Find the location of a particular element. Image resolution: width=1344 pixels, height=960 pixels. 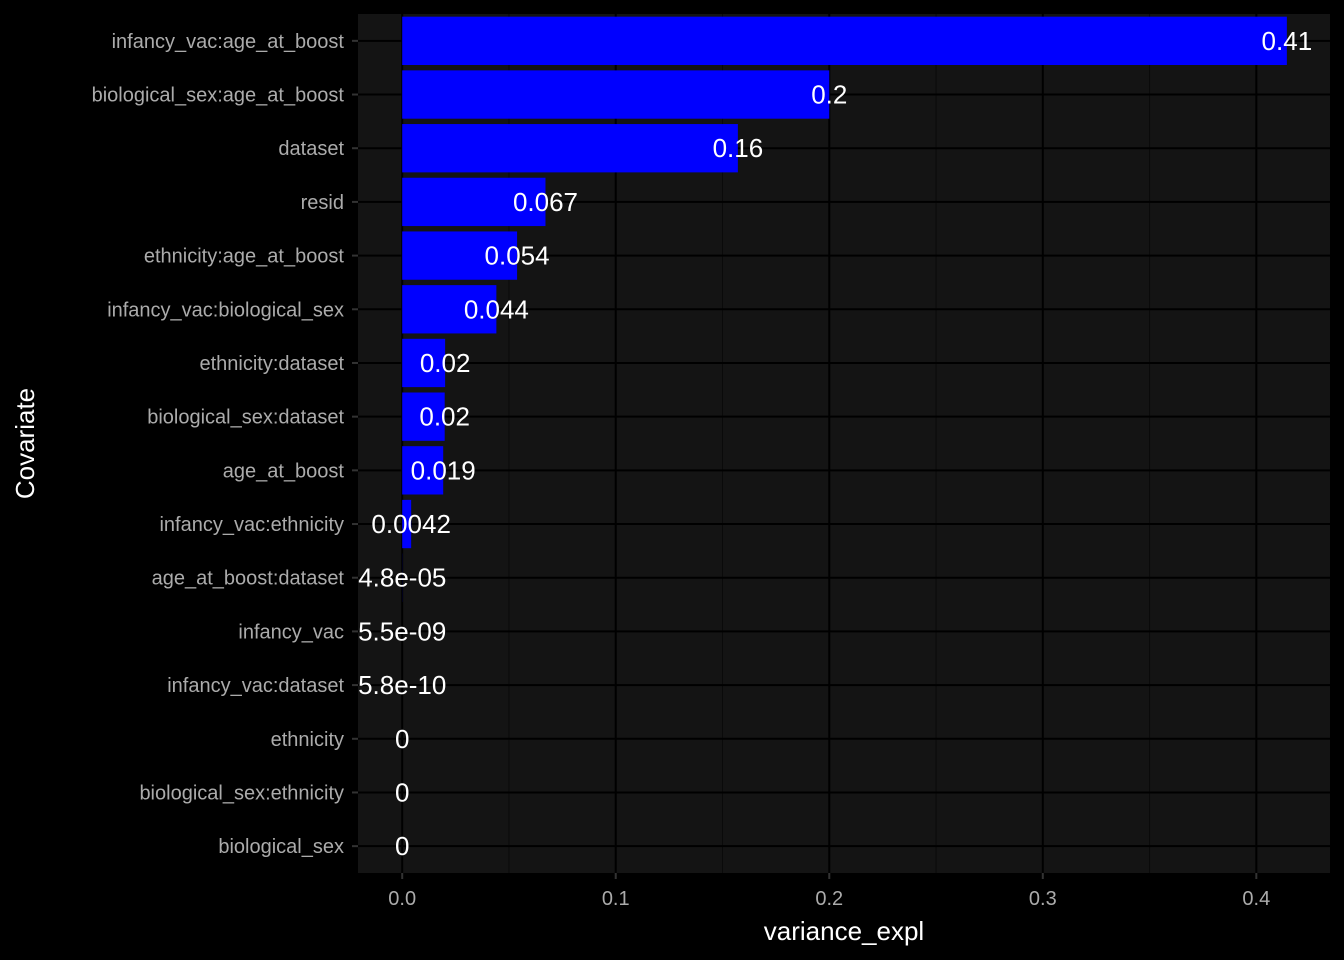

y-tick-label: infancy_vac:ethnicity is located at coordinates (251, 525).